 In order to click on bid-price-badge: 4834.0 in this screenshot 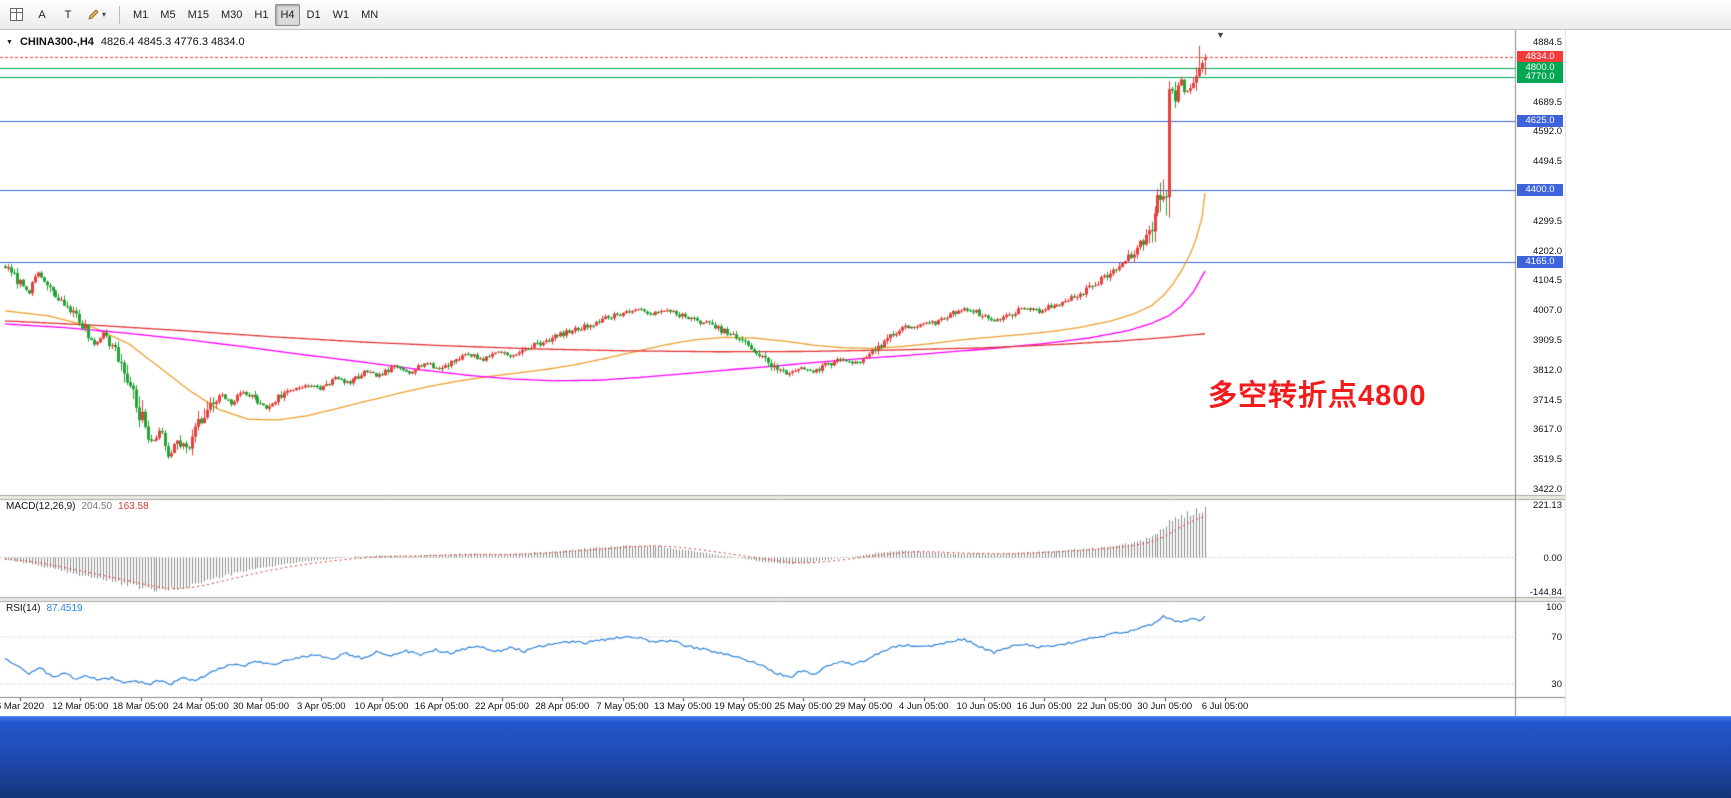, I will do `click(1540, 57)`.